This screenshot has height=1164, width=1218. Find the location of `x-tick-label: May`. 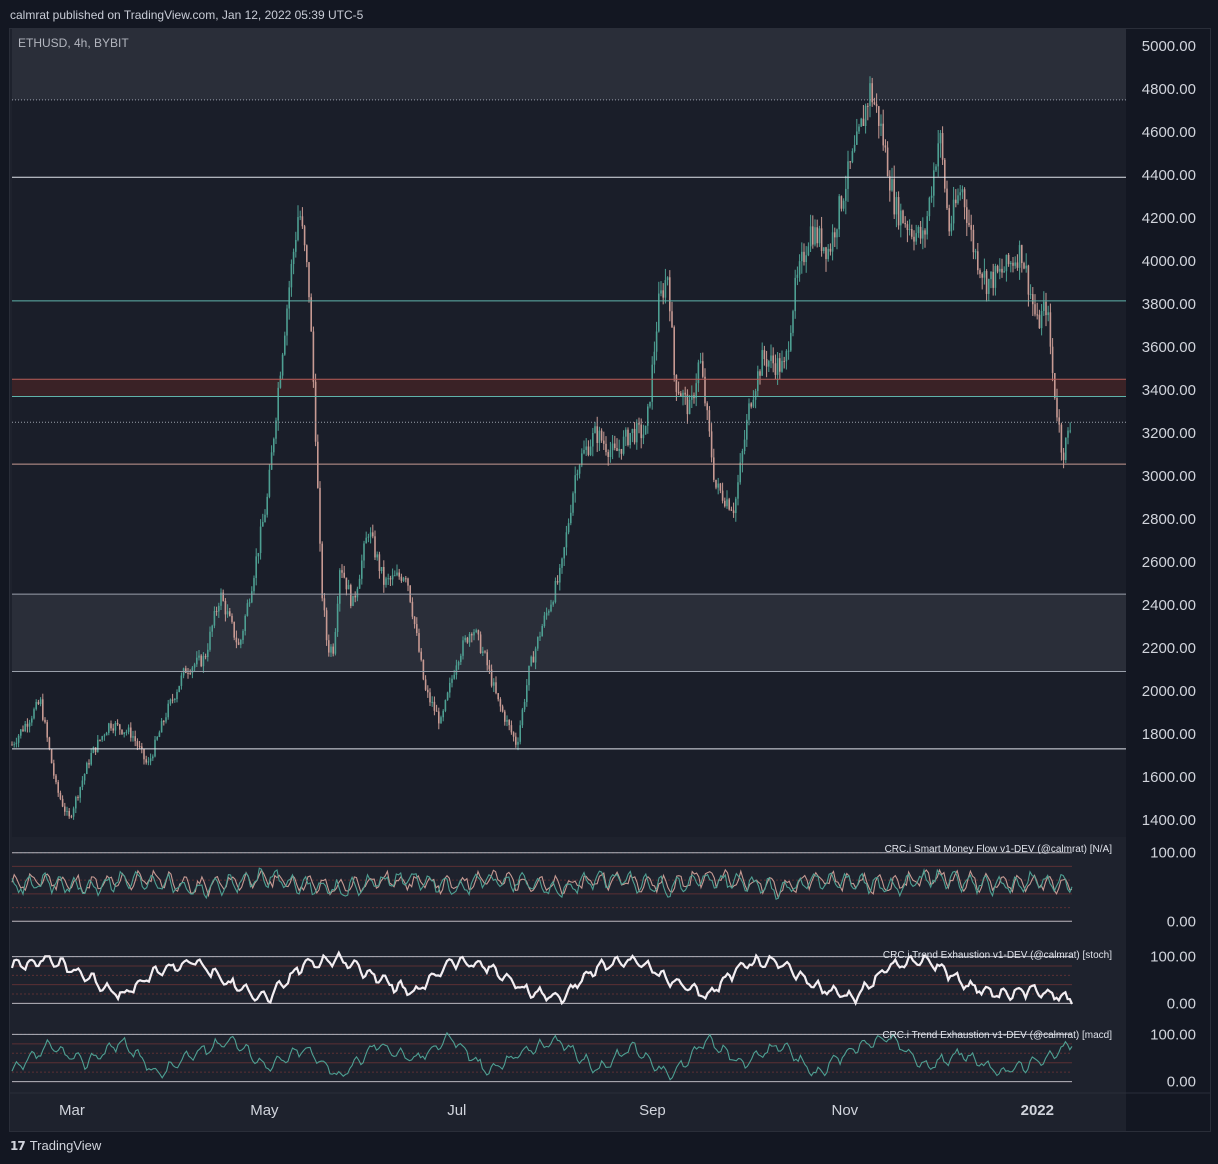

x-tick-label: May is located at coordinates (264, 1110).